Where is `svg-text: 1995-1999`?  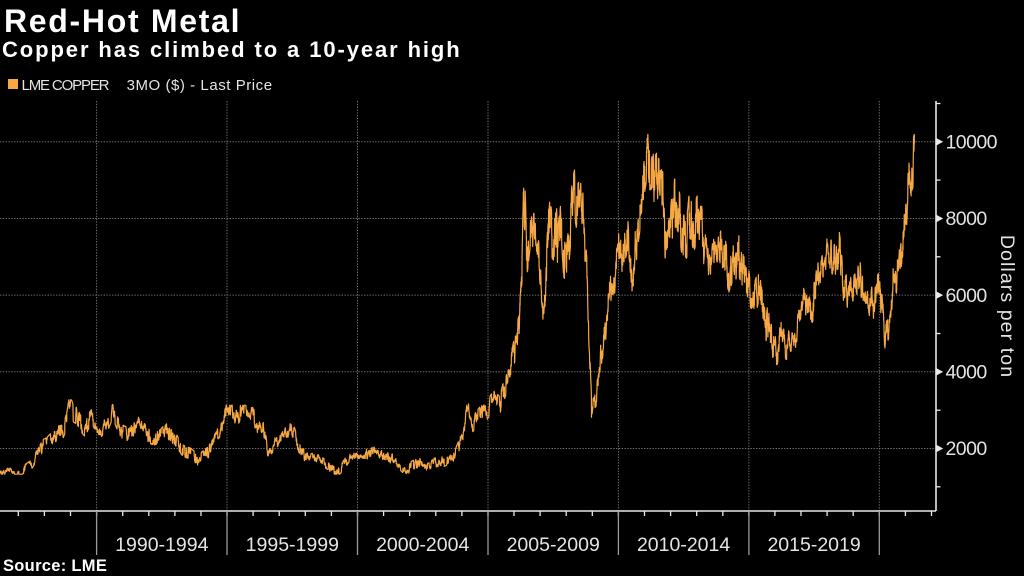 svg-text: 1995-1999 is located at coordinates (292, 545).